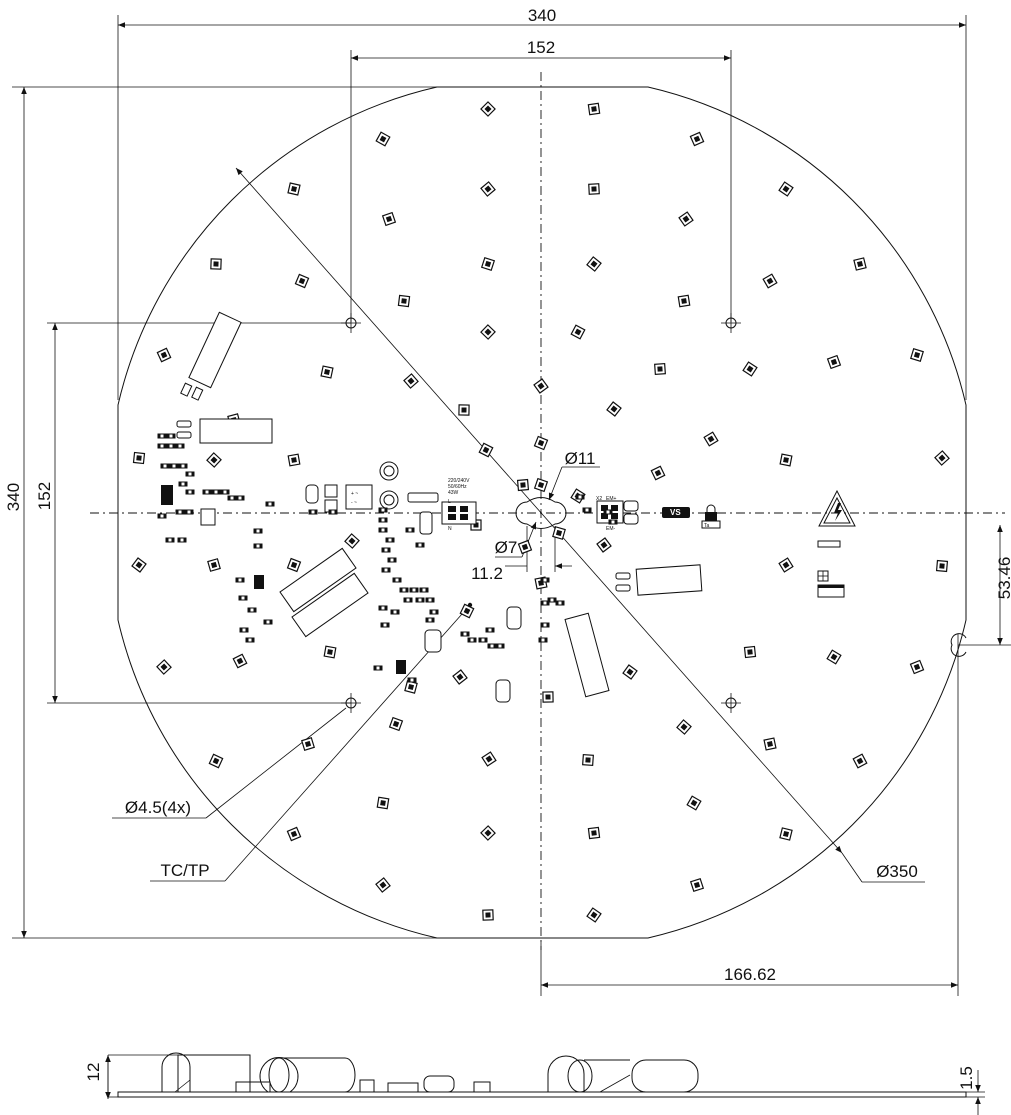 The image size is (1011, 1115). Describe the element at coordinates (750, 974) in the screenshot. I see `dim-bottom-offset-label: 166.62` at that location.